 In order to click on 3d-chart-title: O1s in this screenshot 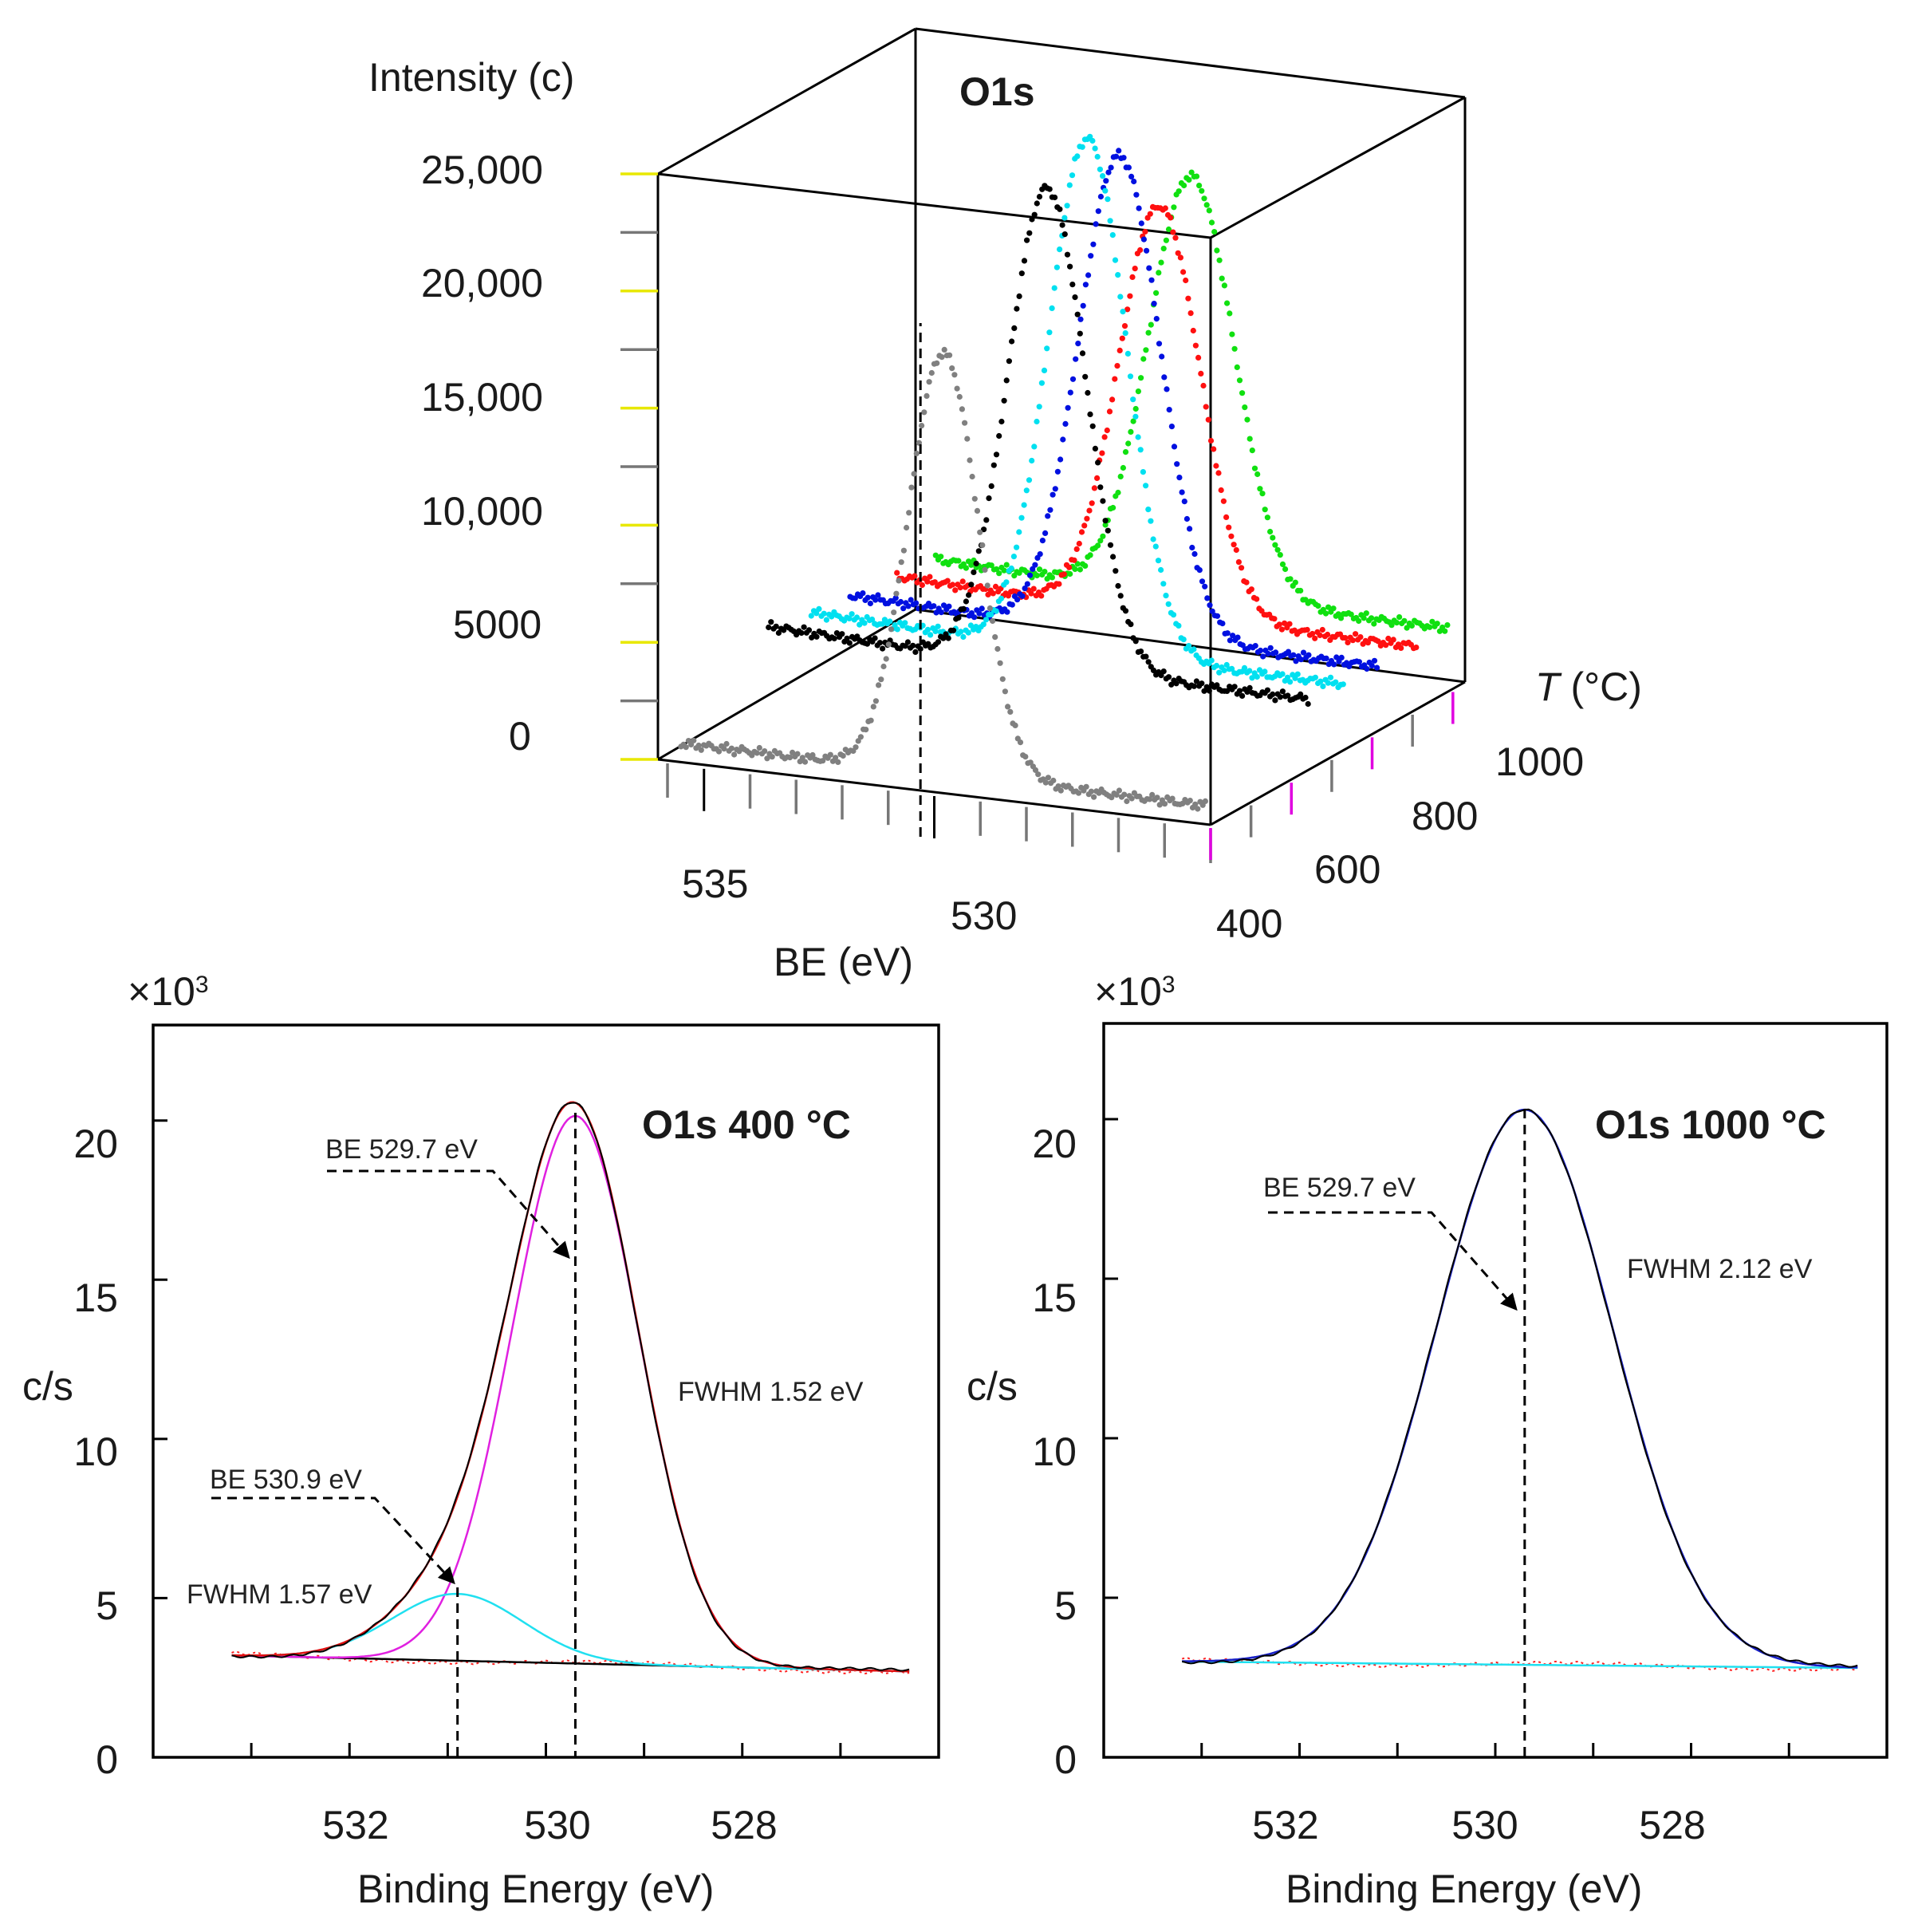, I will do `click(997, 92)`.